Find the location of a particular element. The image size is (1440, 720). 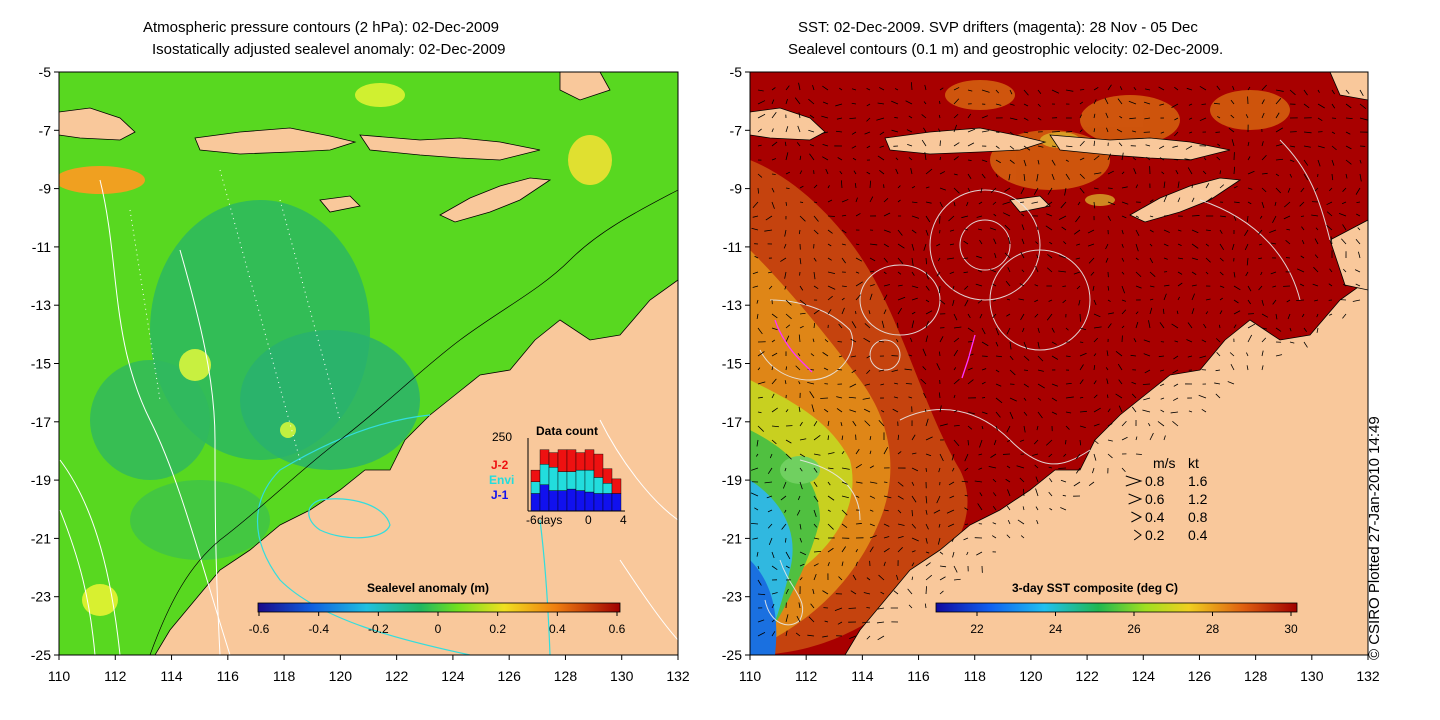

altimeter-tracks is located at coordinates (235, 315).